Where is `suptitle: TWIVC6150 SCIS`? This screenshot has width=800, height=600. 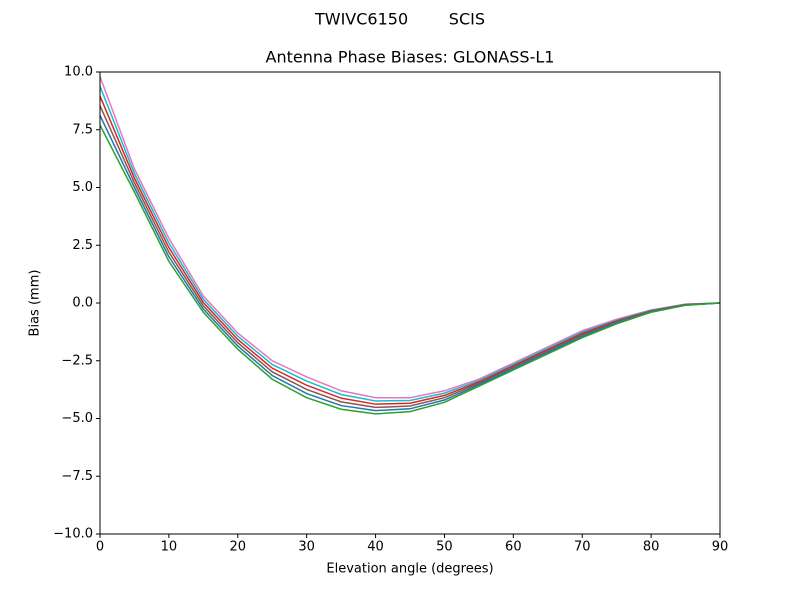 suptitle: TWIVC6150 SCIS is located at coordinates (399, 19).